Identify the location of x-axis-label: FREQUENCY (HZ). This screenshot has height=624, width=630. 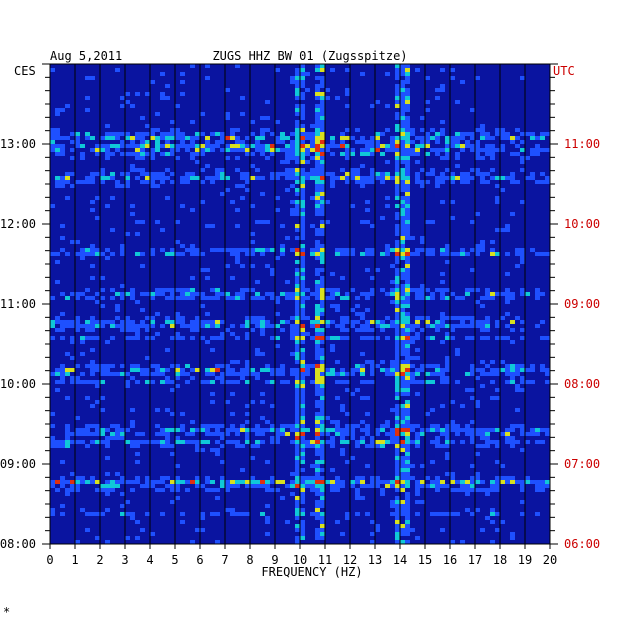
(311, 572).